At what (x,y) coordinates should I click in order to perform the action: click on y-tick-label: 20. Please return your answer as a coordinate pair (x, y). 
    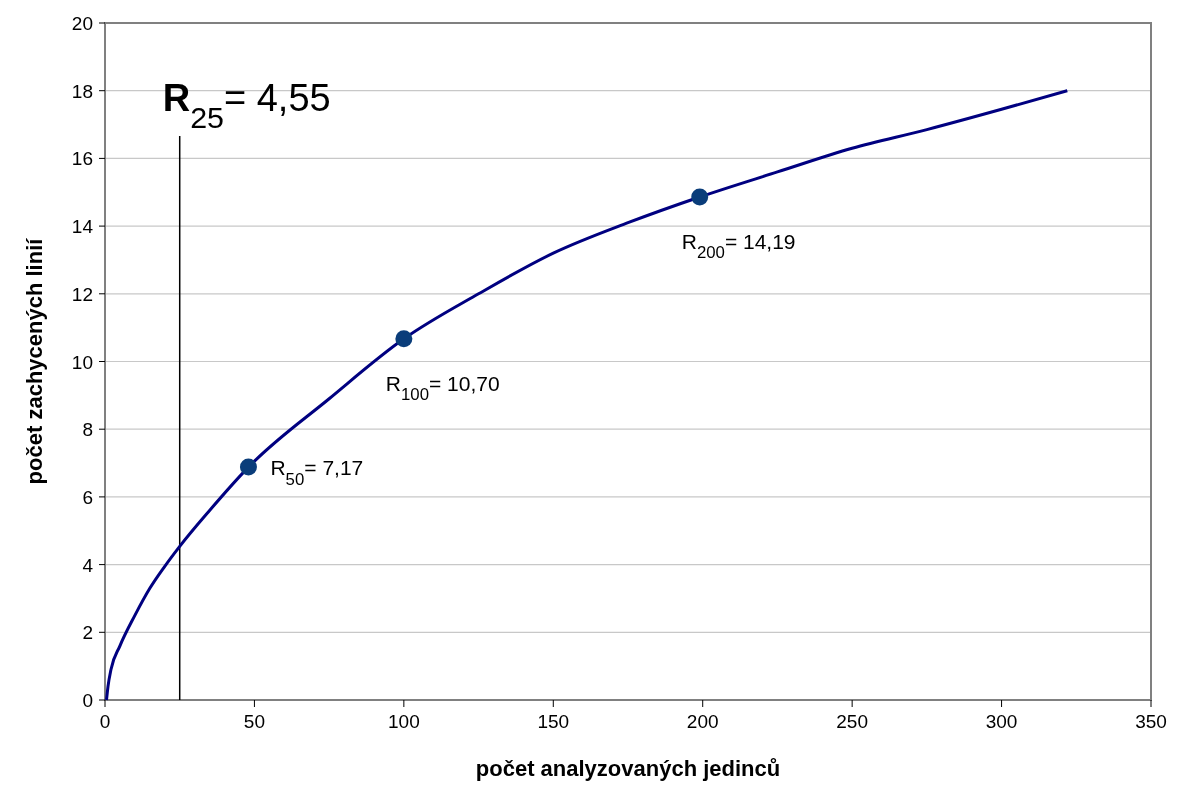
    Looking at the image, I should click on (82, 23).